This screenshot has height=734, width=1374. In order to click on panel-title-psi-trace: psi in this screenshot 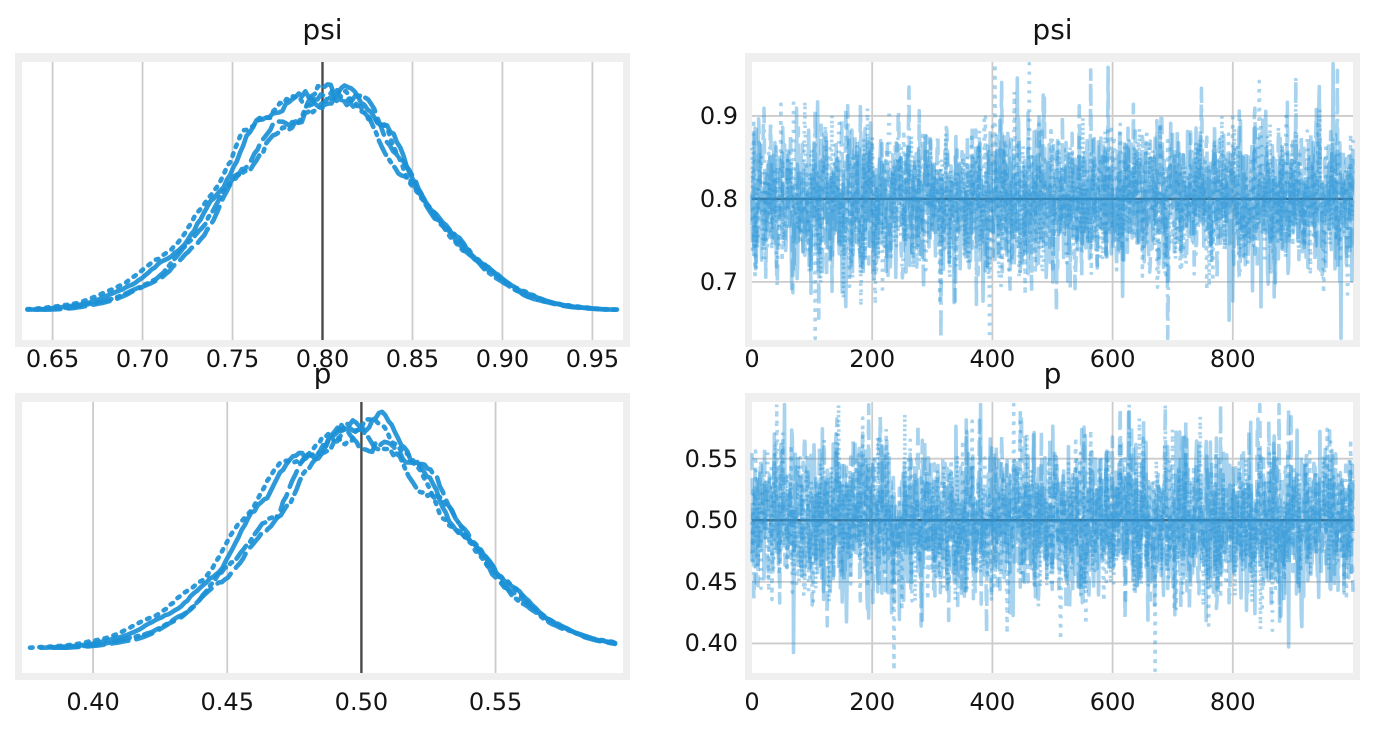, I will do `click(1052, 29)`.